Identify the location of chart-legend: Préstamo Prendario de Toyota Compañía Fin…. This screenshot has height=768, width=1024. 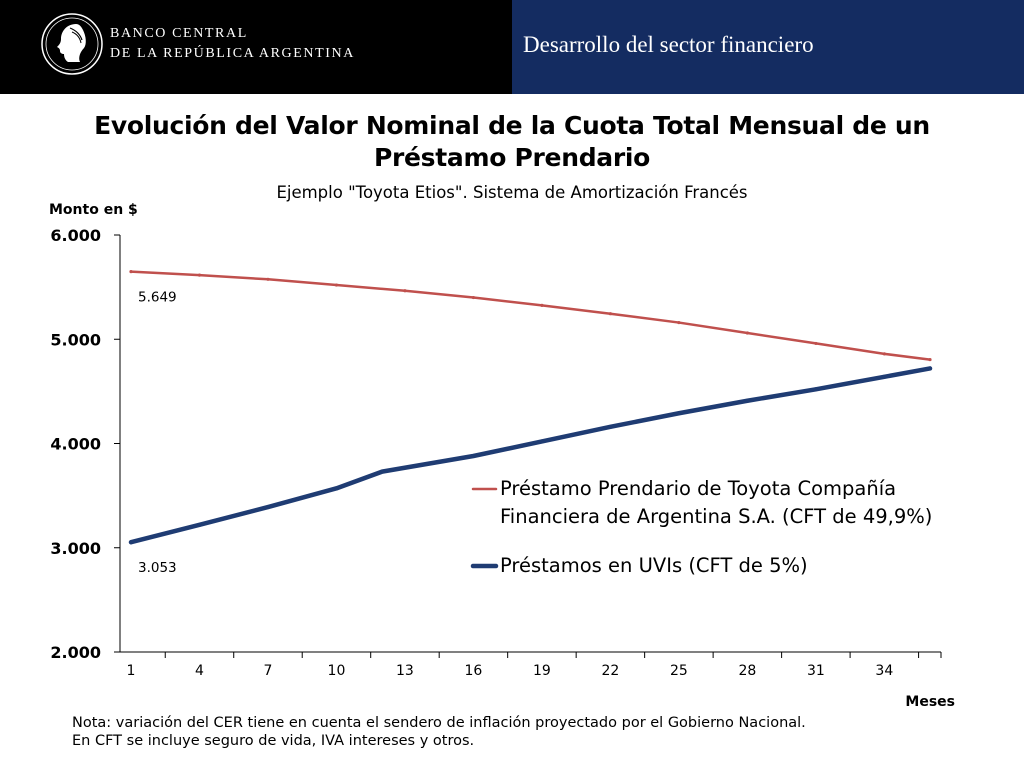
(701, 527).